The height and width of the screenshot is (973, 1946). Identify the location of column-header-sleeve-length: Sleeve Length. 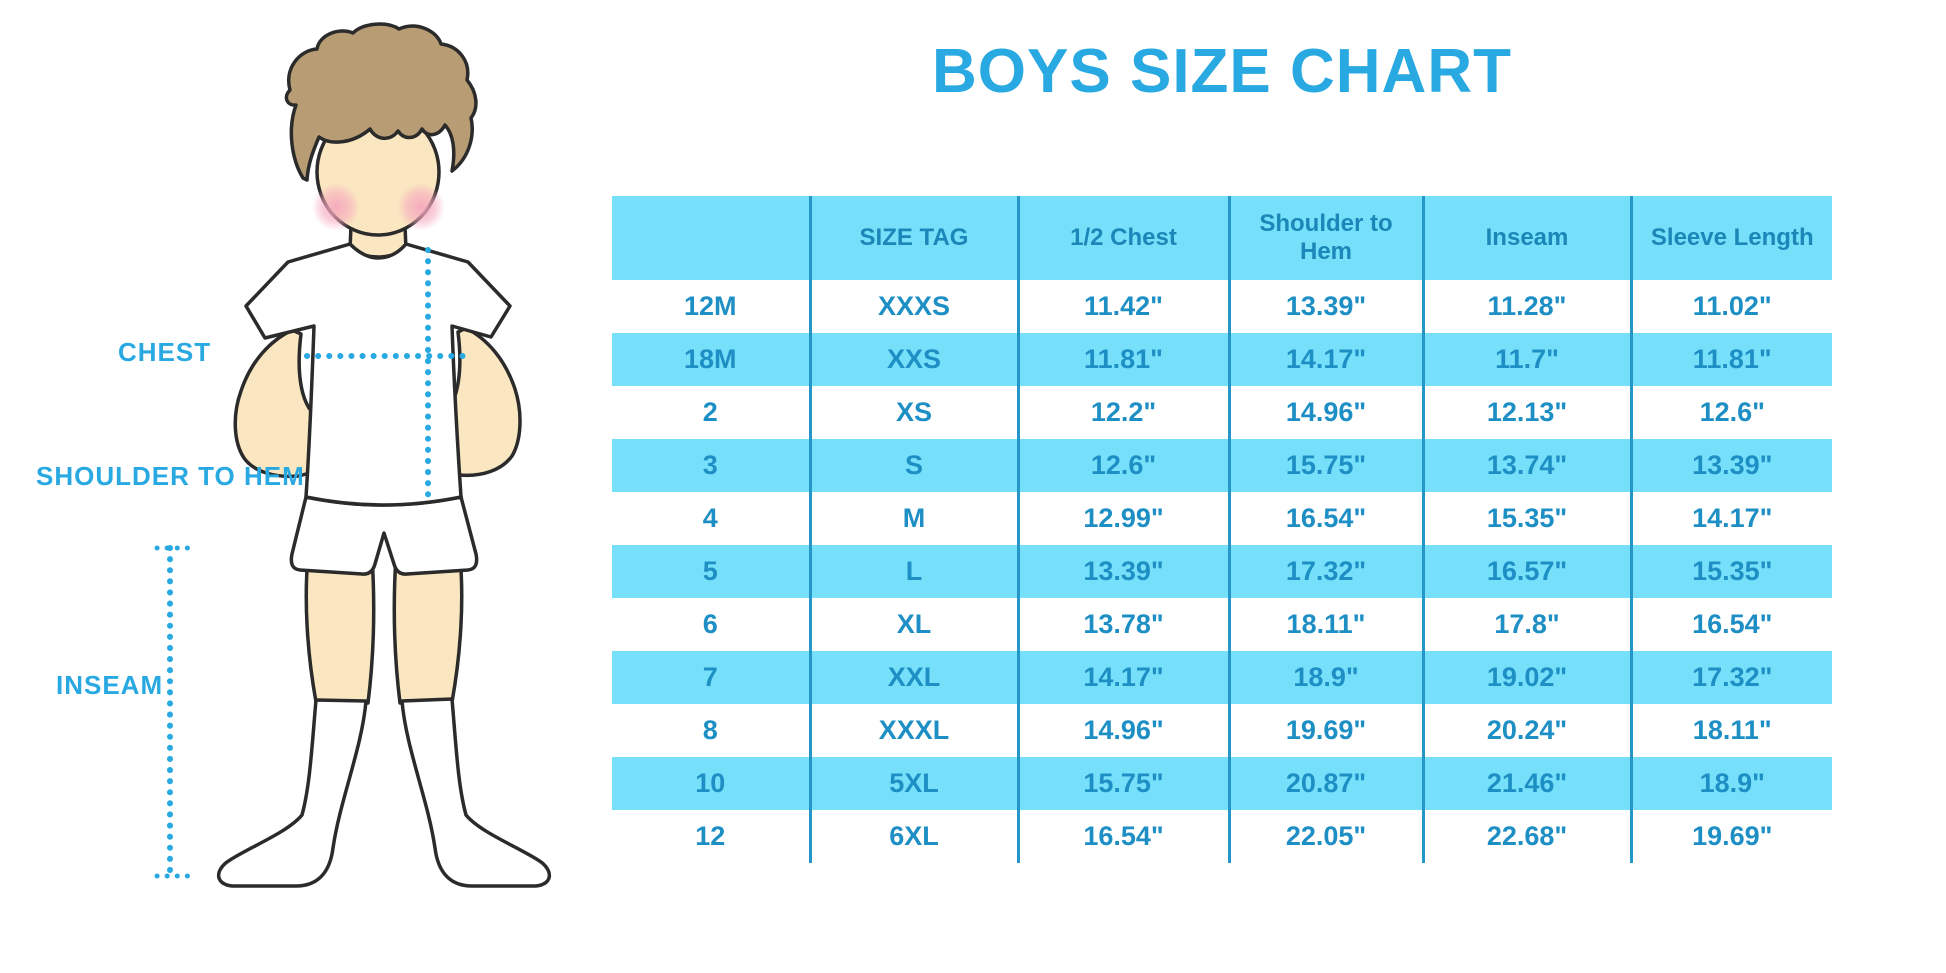
(1731, 238).